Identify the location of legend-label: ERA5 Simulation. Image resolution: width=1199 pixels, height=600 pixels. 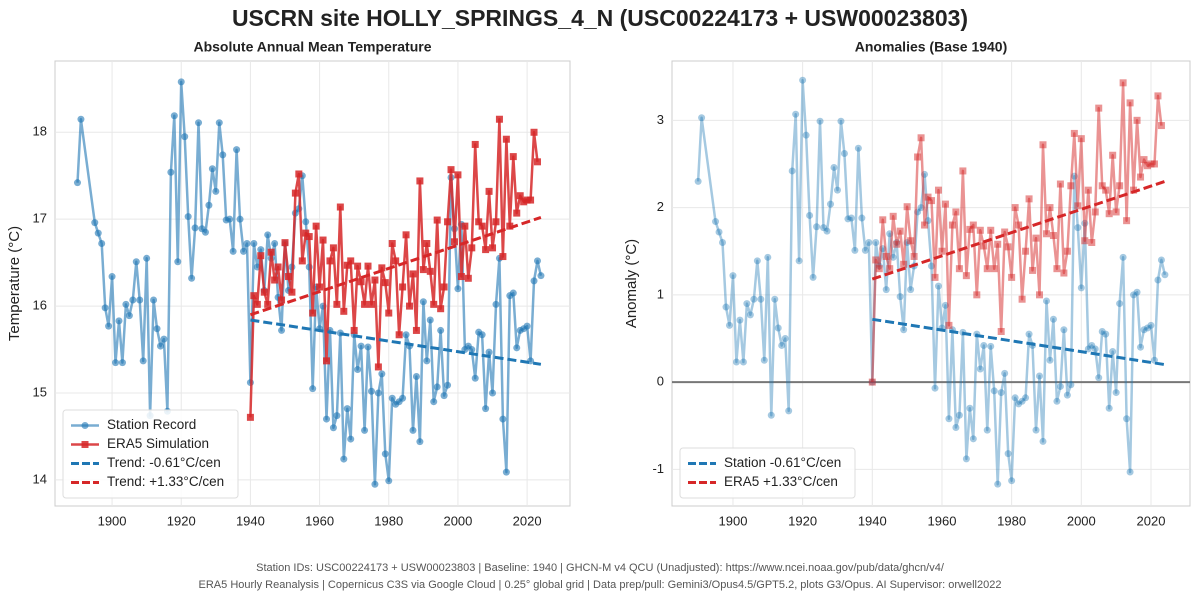
(158, 443).